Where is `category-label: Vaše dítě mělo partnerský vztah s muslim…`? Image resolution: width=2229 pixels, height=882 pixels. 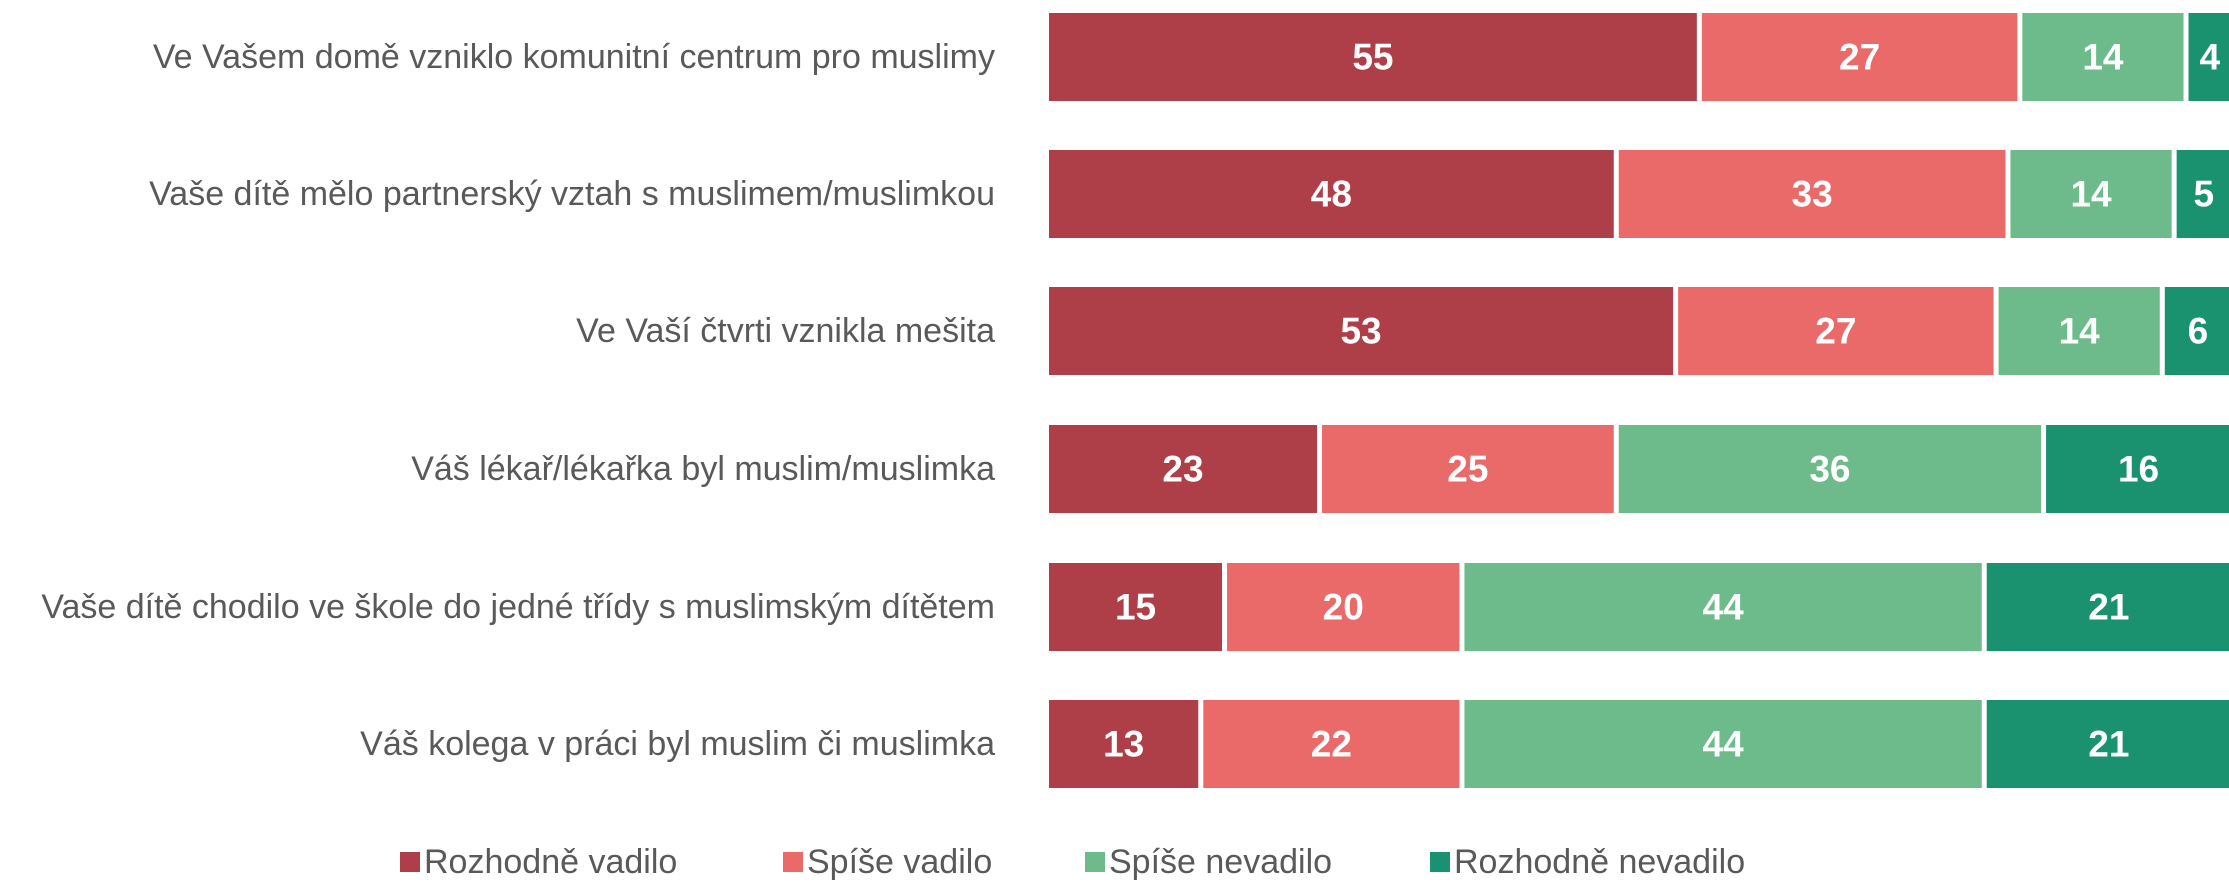 category-label: Vaše dítě mělo partnerský vztah s muslim… is located at coordinates (572, 194).